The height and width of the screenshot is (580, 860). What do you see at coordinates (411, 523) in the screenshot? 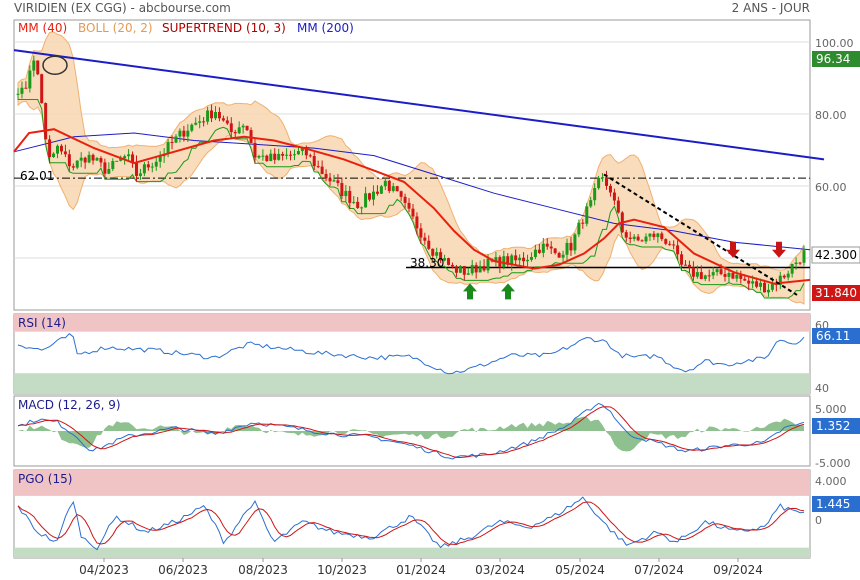
I see `oscillator-line` at bounding box center [411, 523].